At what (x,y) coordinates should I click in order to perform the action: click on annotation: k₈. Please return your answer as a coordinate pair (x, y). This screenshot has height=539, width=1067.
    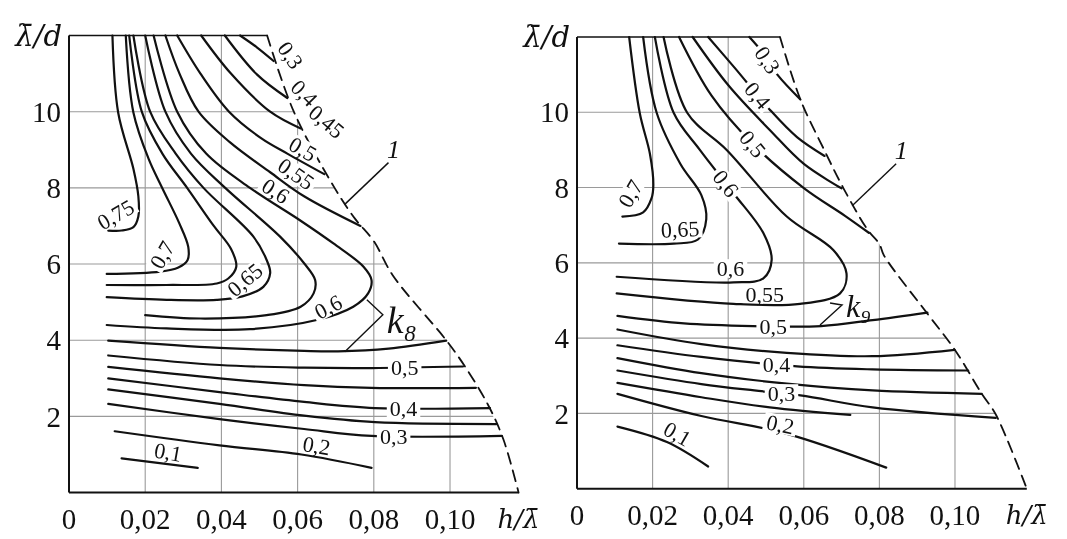
    Looking at the image, I should click on (401, 319).